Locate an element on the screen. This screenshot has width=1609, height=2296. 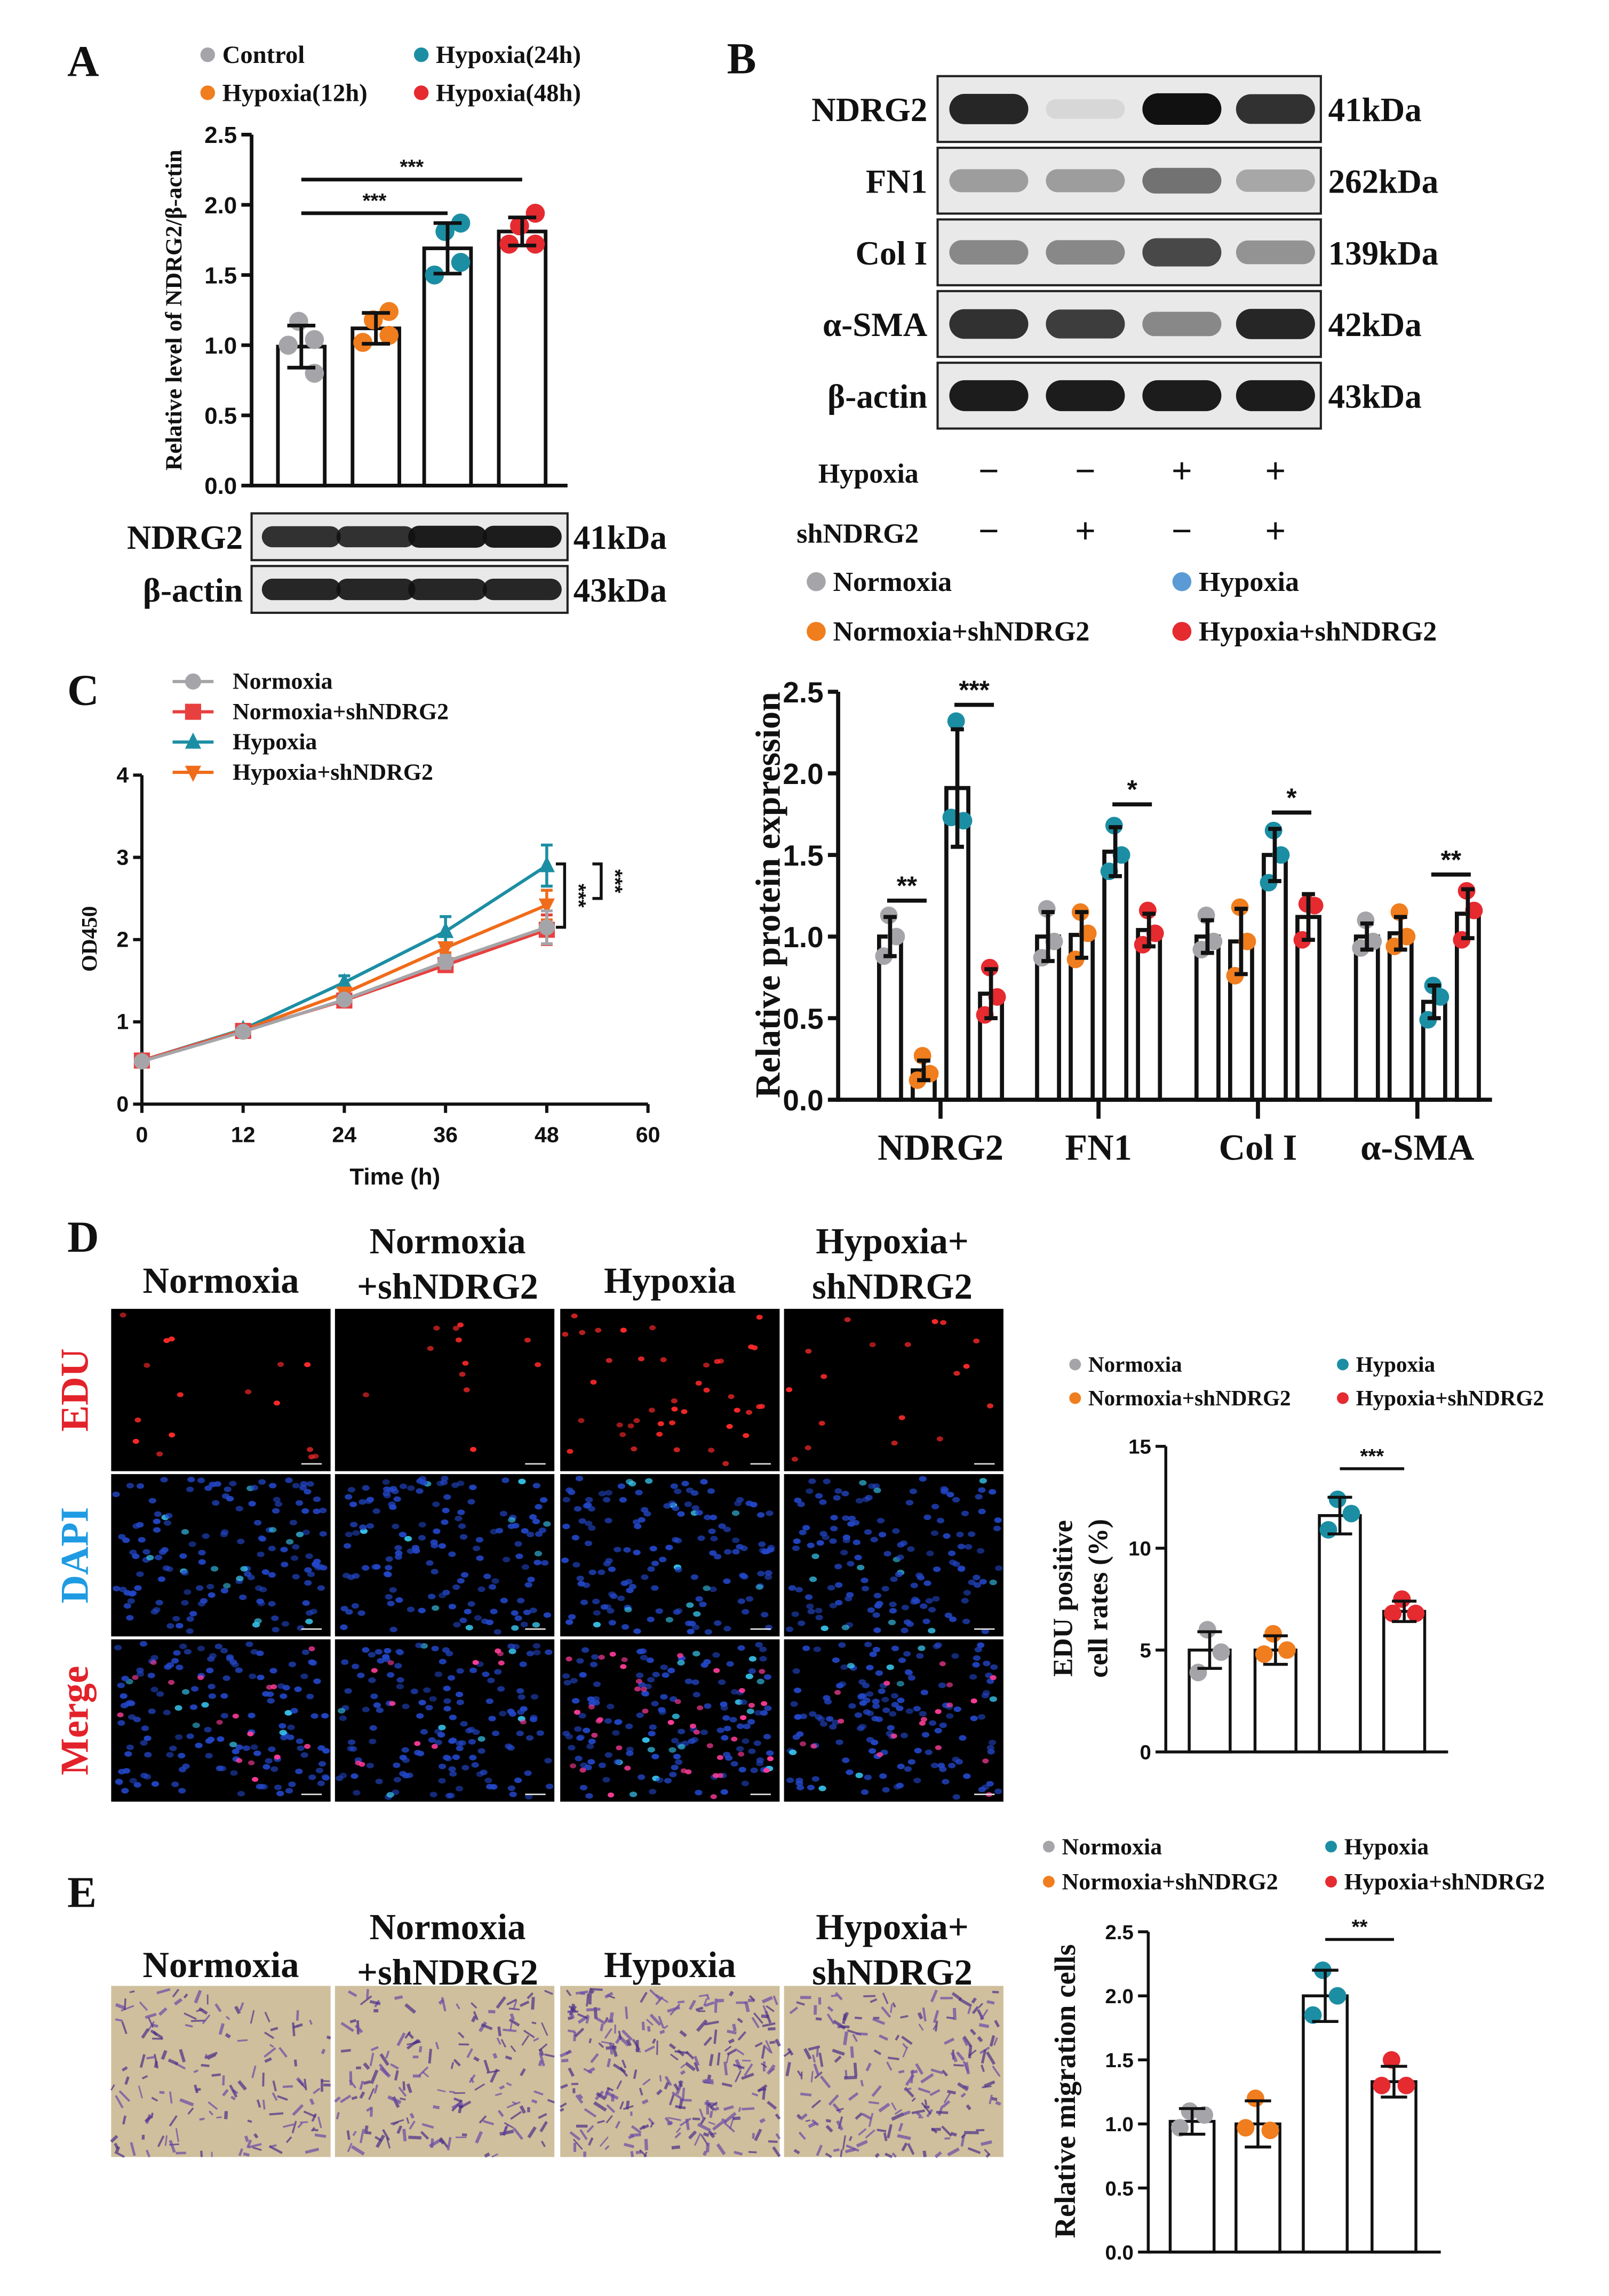
x-tick-label: Col I is located at coordinates (1258, 1147).